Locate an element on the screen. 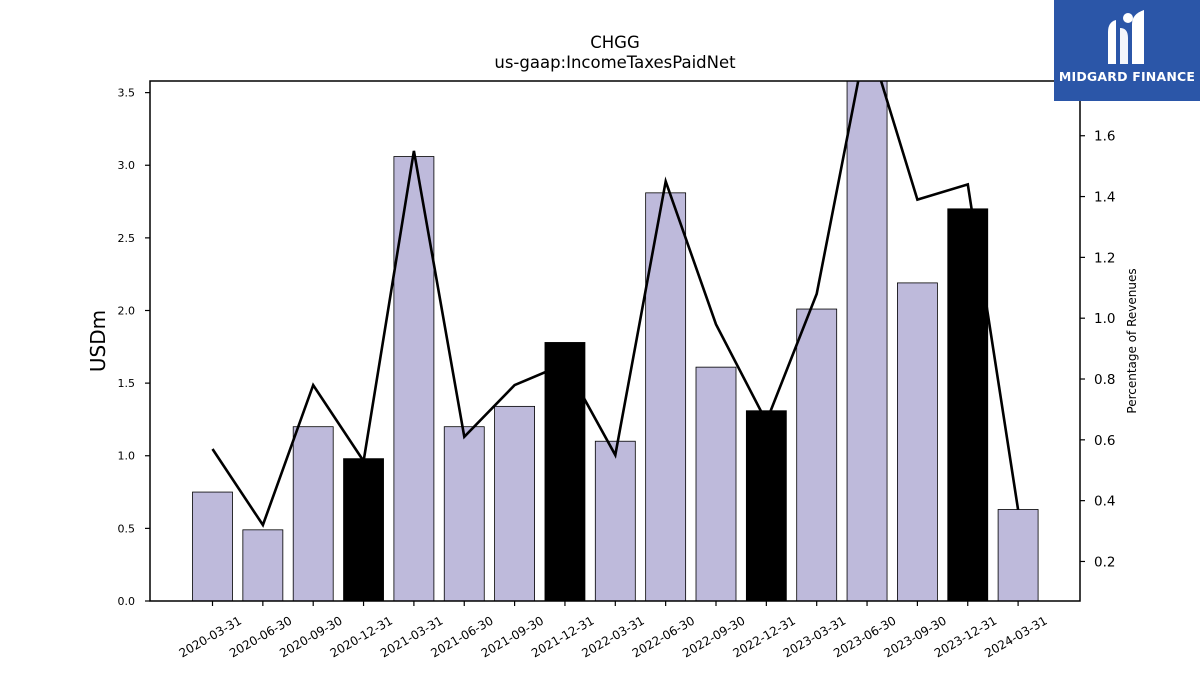 The image size is (1200, 675). y2-tick-label: 1.6 is located at coordinates (1104, 137).